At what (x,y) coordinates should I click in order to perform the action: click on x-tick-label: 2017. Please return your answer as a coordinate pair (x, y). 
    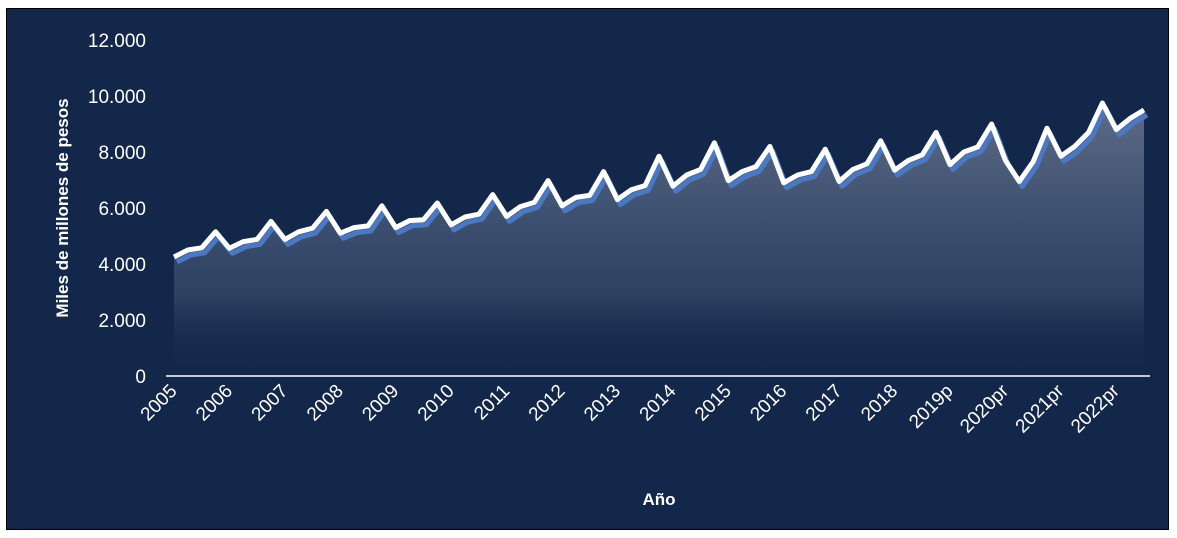
    Looking at the image, I should click on (824, 403).